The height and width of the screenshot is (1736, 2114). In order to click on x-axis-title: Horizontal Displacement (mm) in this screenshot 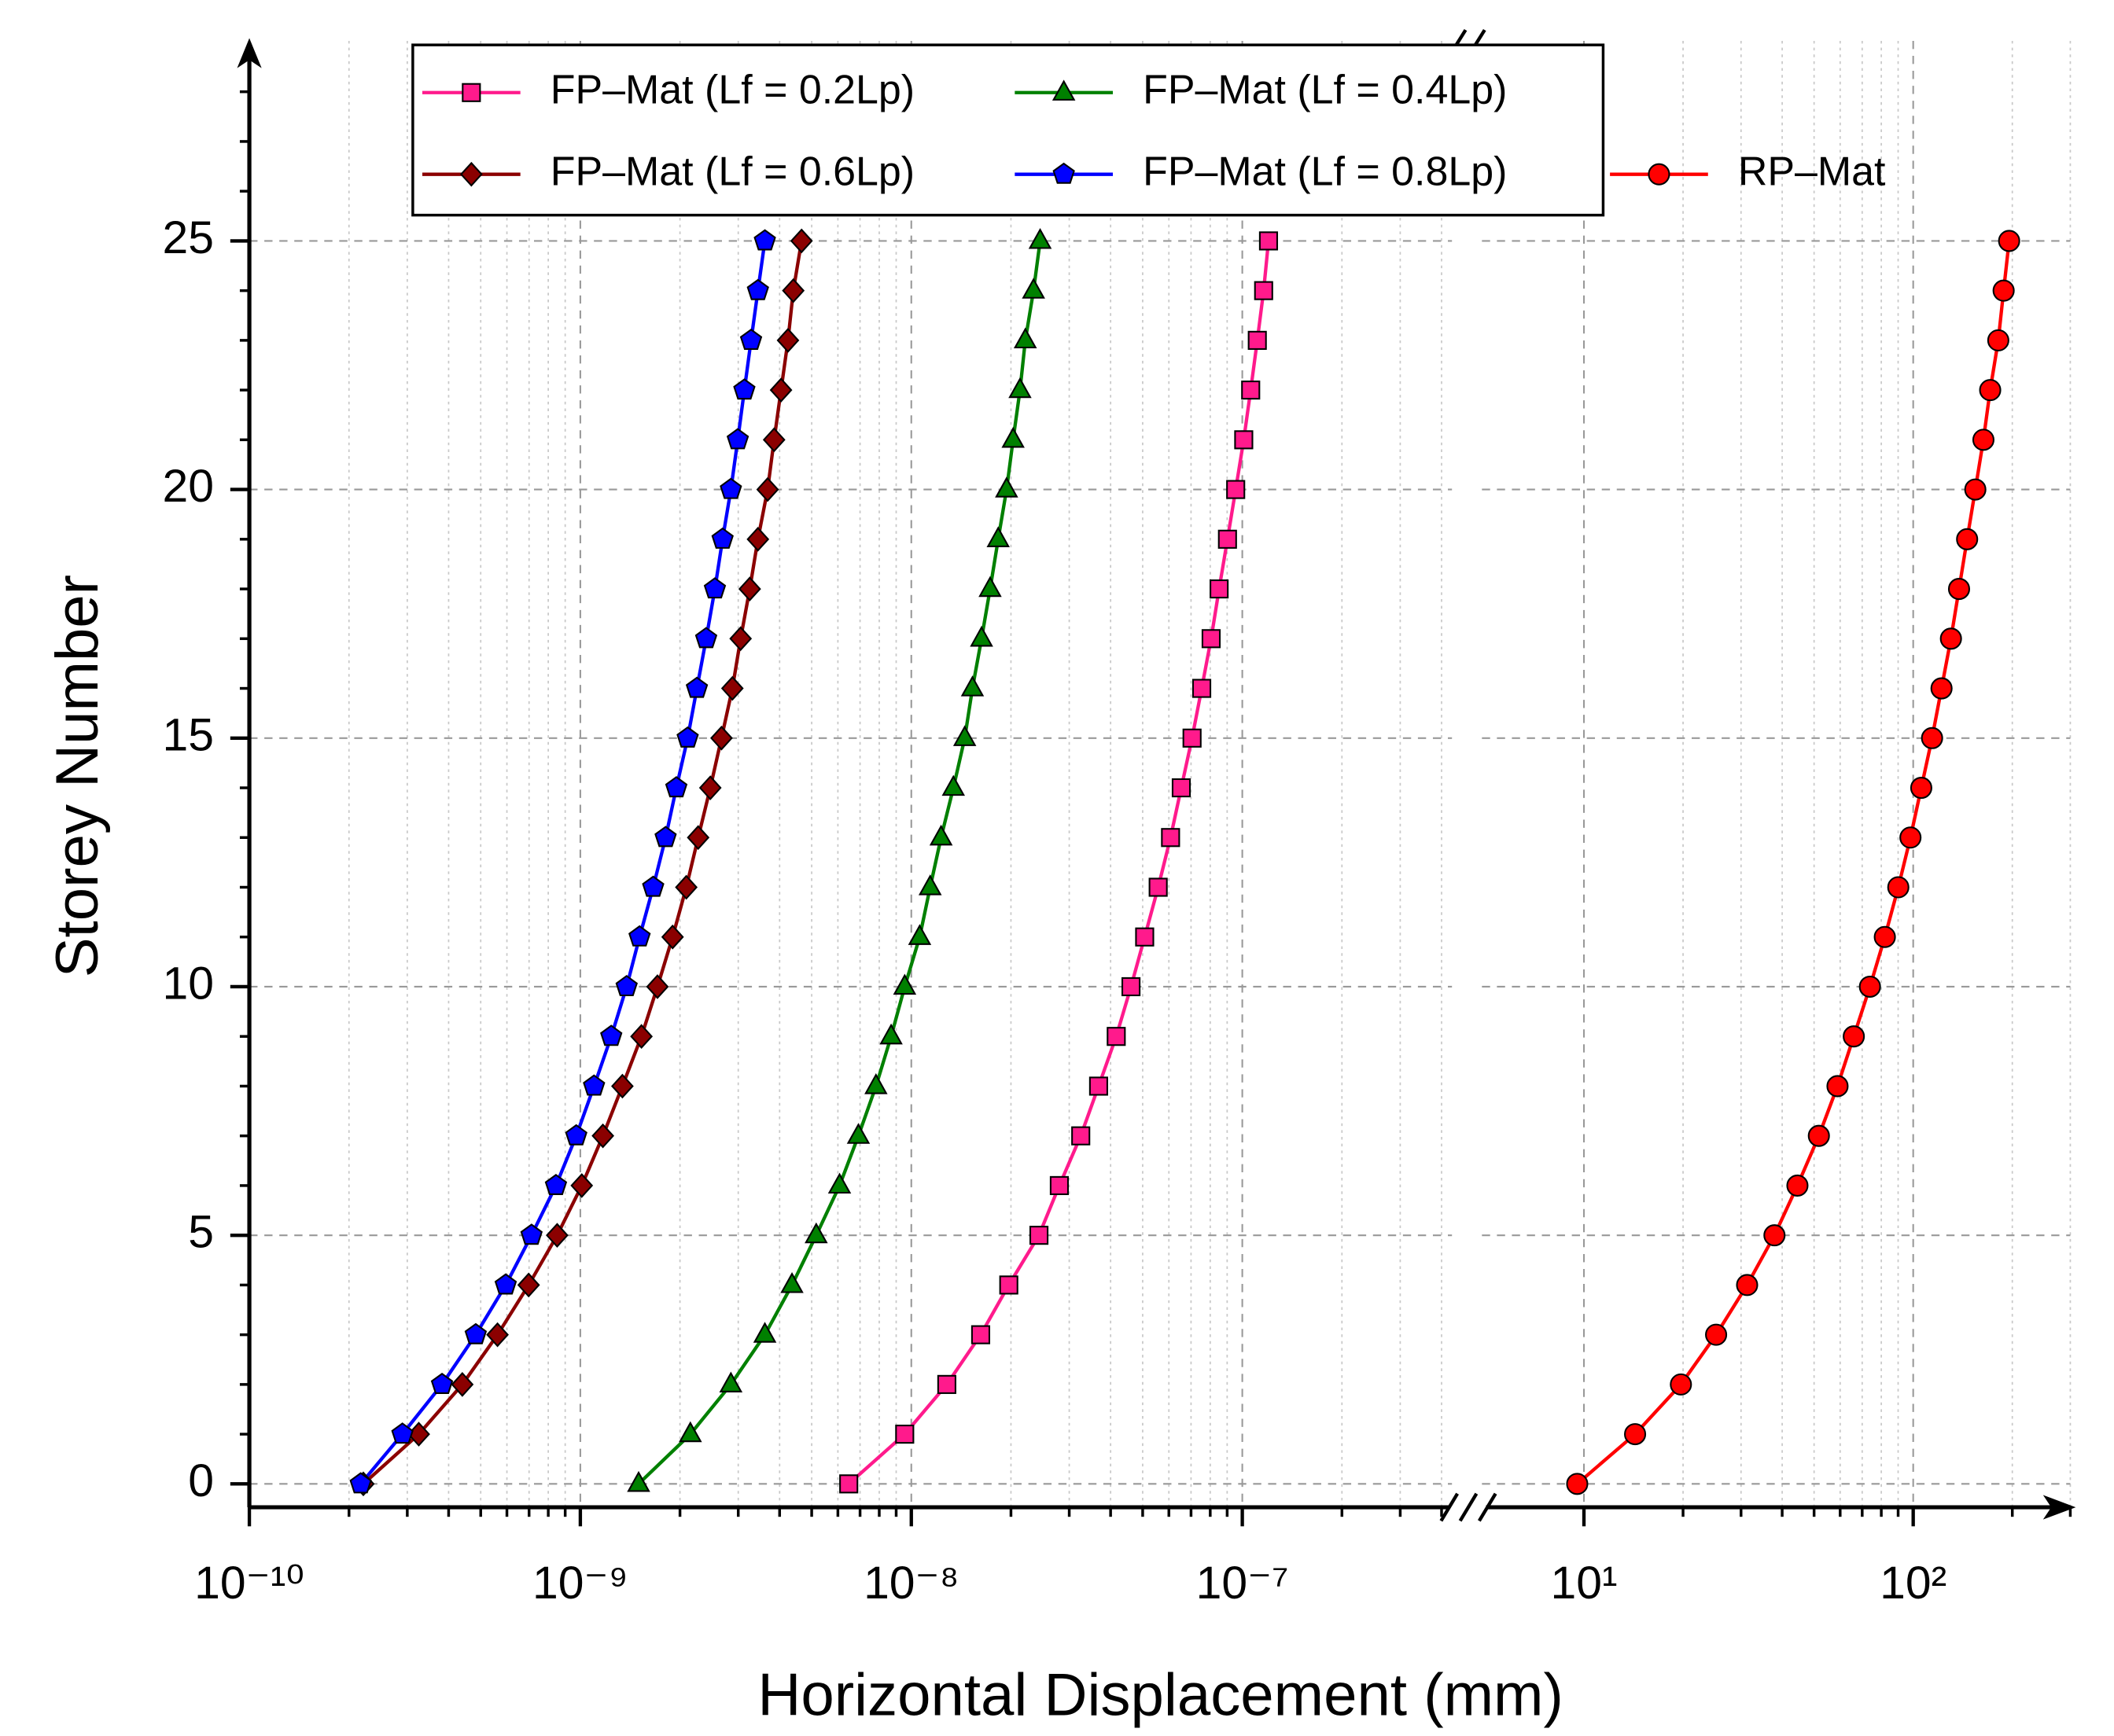, I will do `click(1160, 1695)`.